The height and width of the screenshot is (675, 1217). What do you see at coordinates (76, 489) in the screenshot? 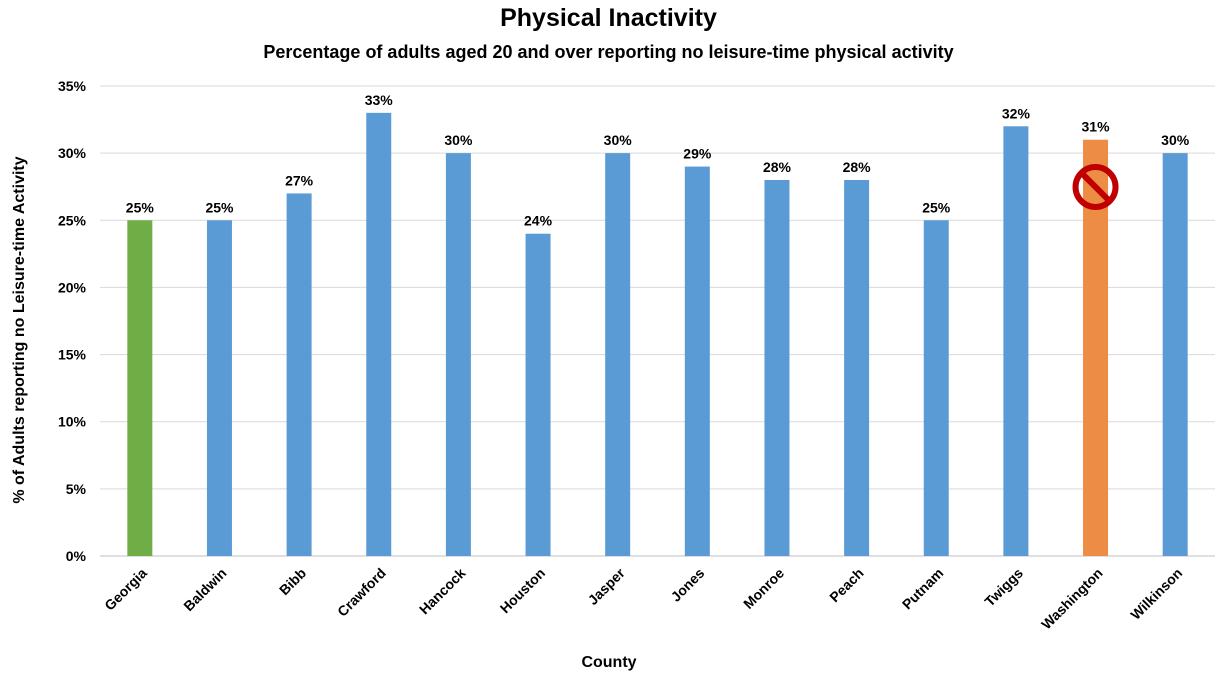
I see `y-tick-label: 5%` at bounding box center [76, 489].